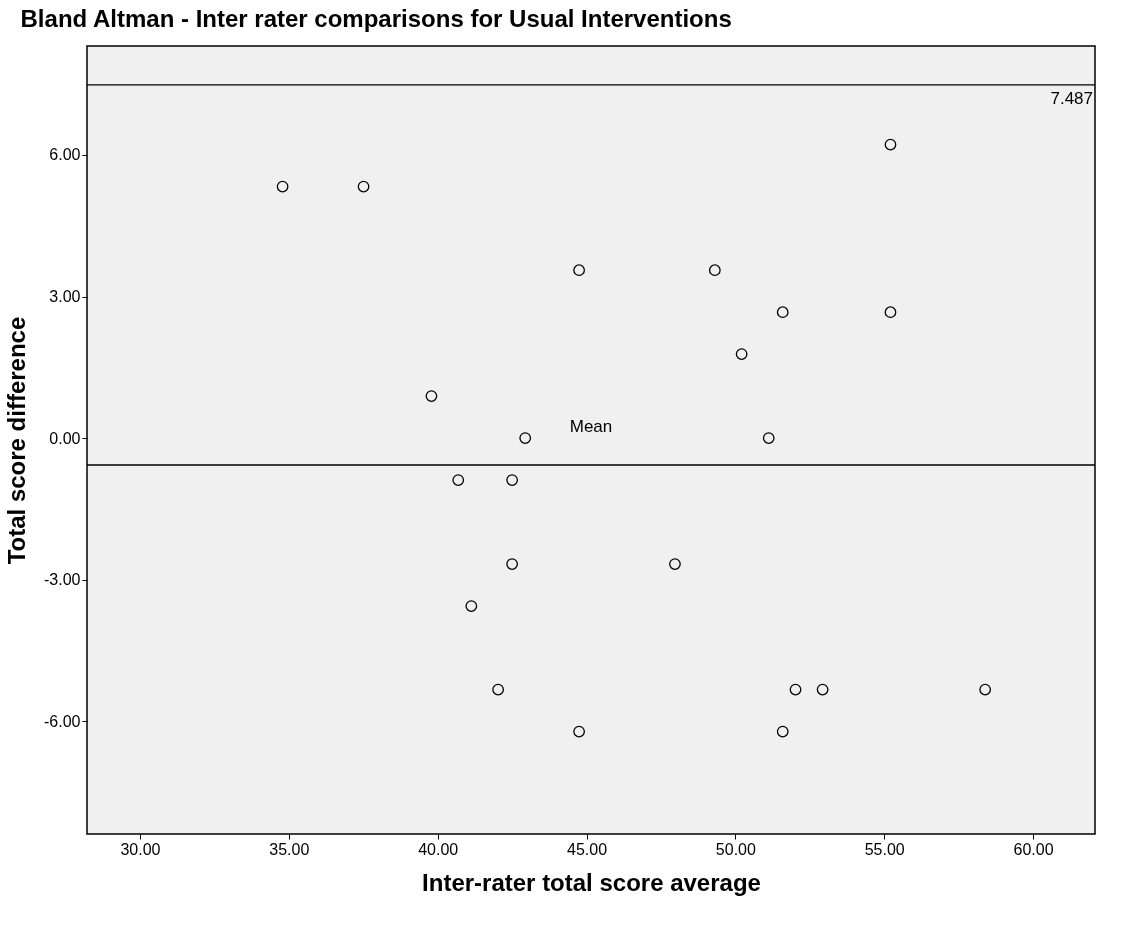 The image size is (1132, 932). What do you see at coordinates (438, 849) in the screenshot?
I see `x-tick-label: 40.00` at bounding box center [438, 849].